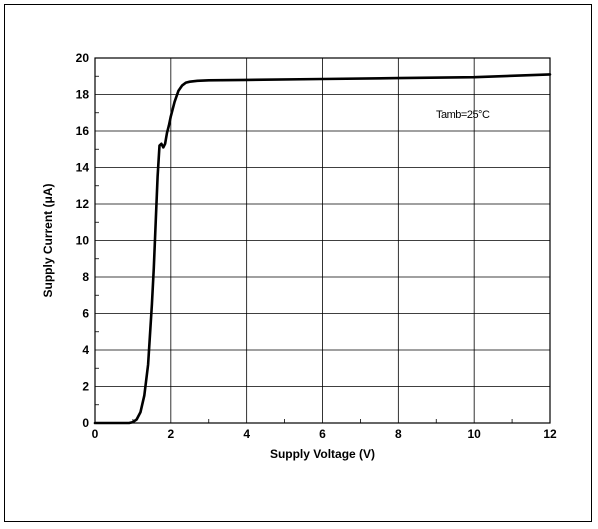 This screenshot has width=598, height=529. What do you see at coordinates (463, 115) in the screenshot?
I see `temperature-annotation: Tamb=25°C` at bounding box center [463, 115].